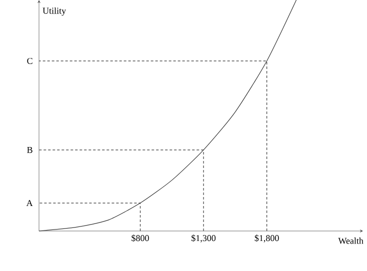  What do you see at coordinates (29, 61) in the screenshot?
I see `series-label: C` at bounding box center [29, 61].